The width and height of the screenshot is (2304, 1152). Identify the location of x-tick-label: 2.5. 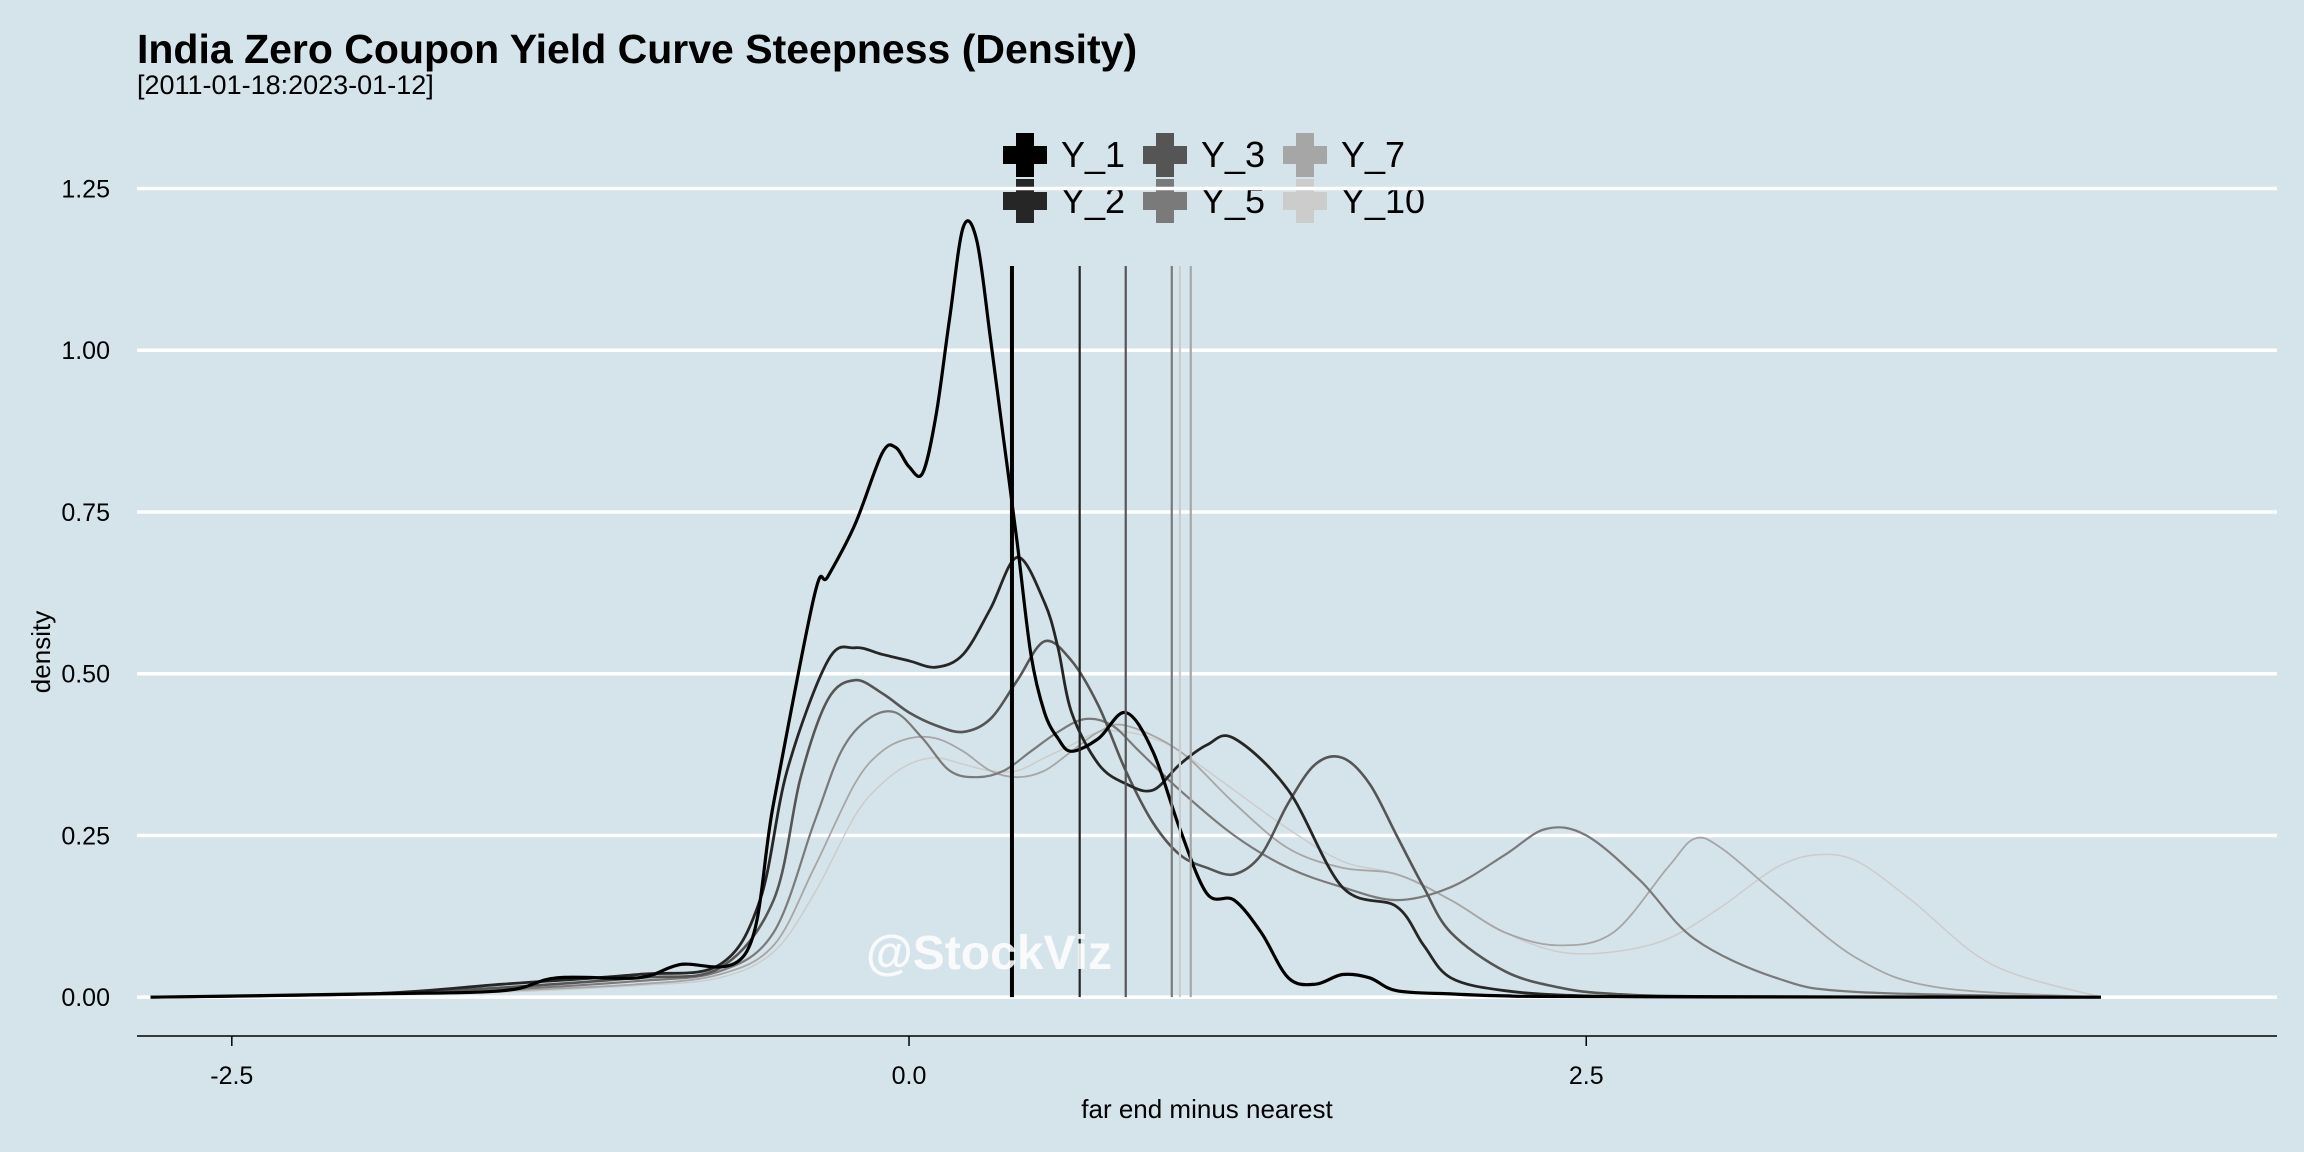
(1586, 1076).